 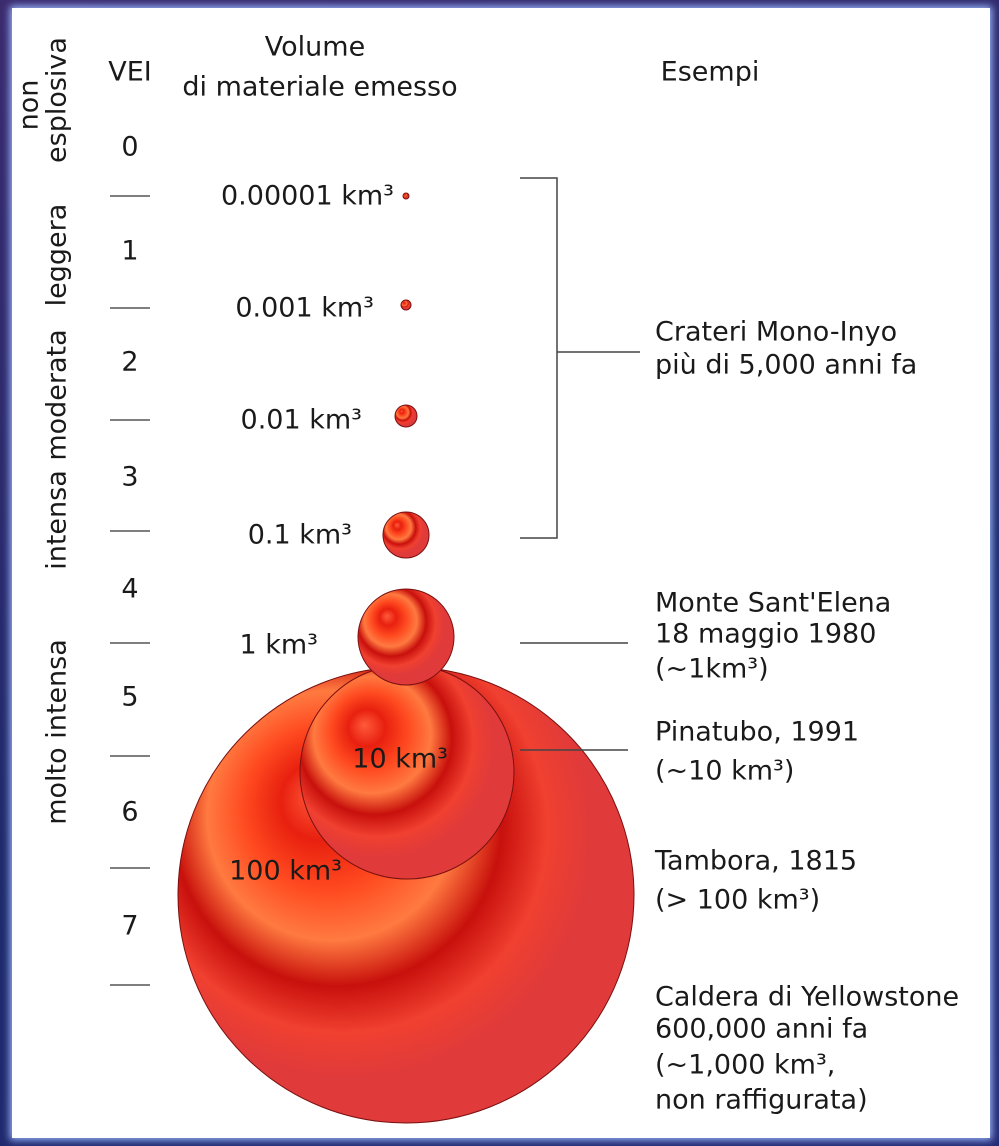 What do you see at coordinates (580, 358) in the screenshot?
I see `bracket` at bounding box center [580, 358].